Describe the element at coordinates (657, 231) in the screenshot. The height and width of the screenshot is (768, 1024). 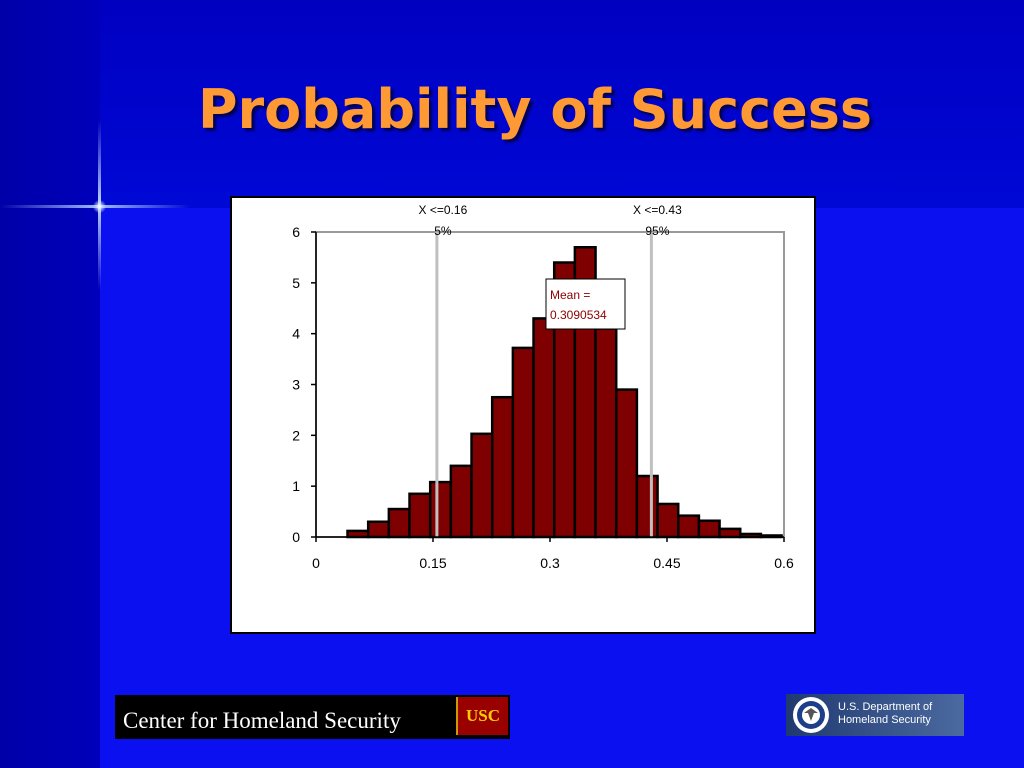
I see `percentile-marker-percent: 95%` at that location.